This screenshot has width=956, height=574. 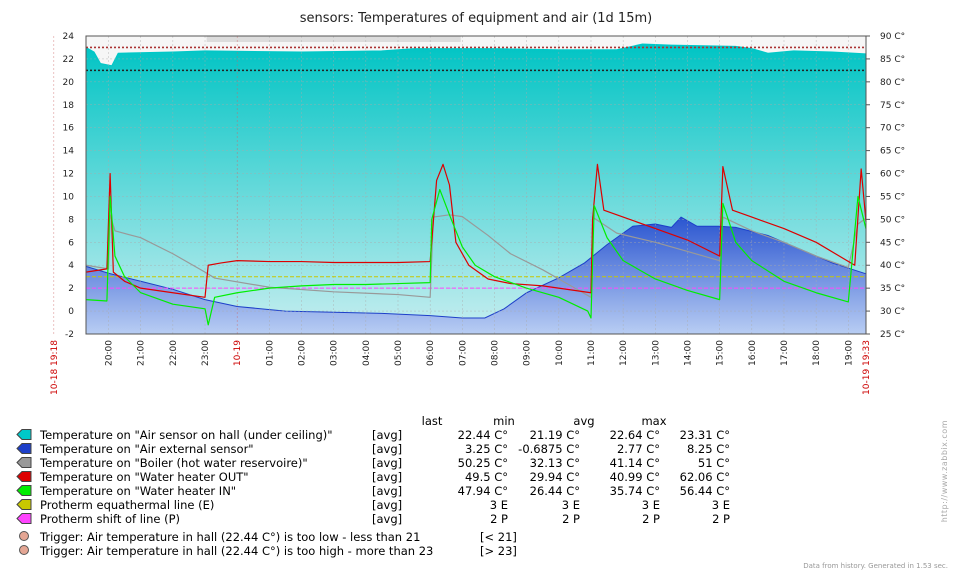 I want to click on legend-avg: 2.77 C°, so click(x=638, y=449).